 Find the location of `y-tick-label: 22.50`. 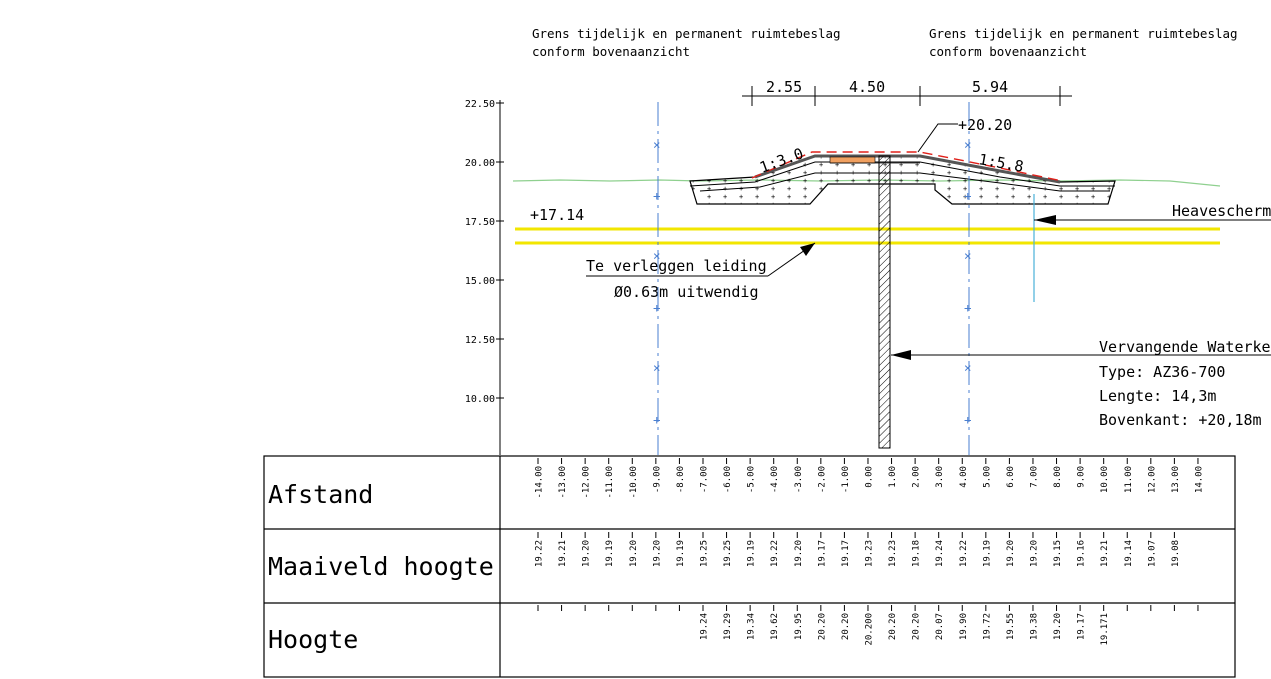

y-tick-label: 22.50 is located at coordinates (480, 104).